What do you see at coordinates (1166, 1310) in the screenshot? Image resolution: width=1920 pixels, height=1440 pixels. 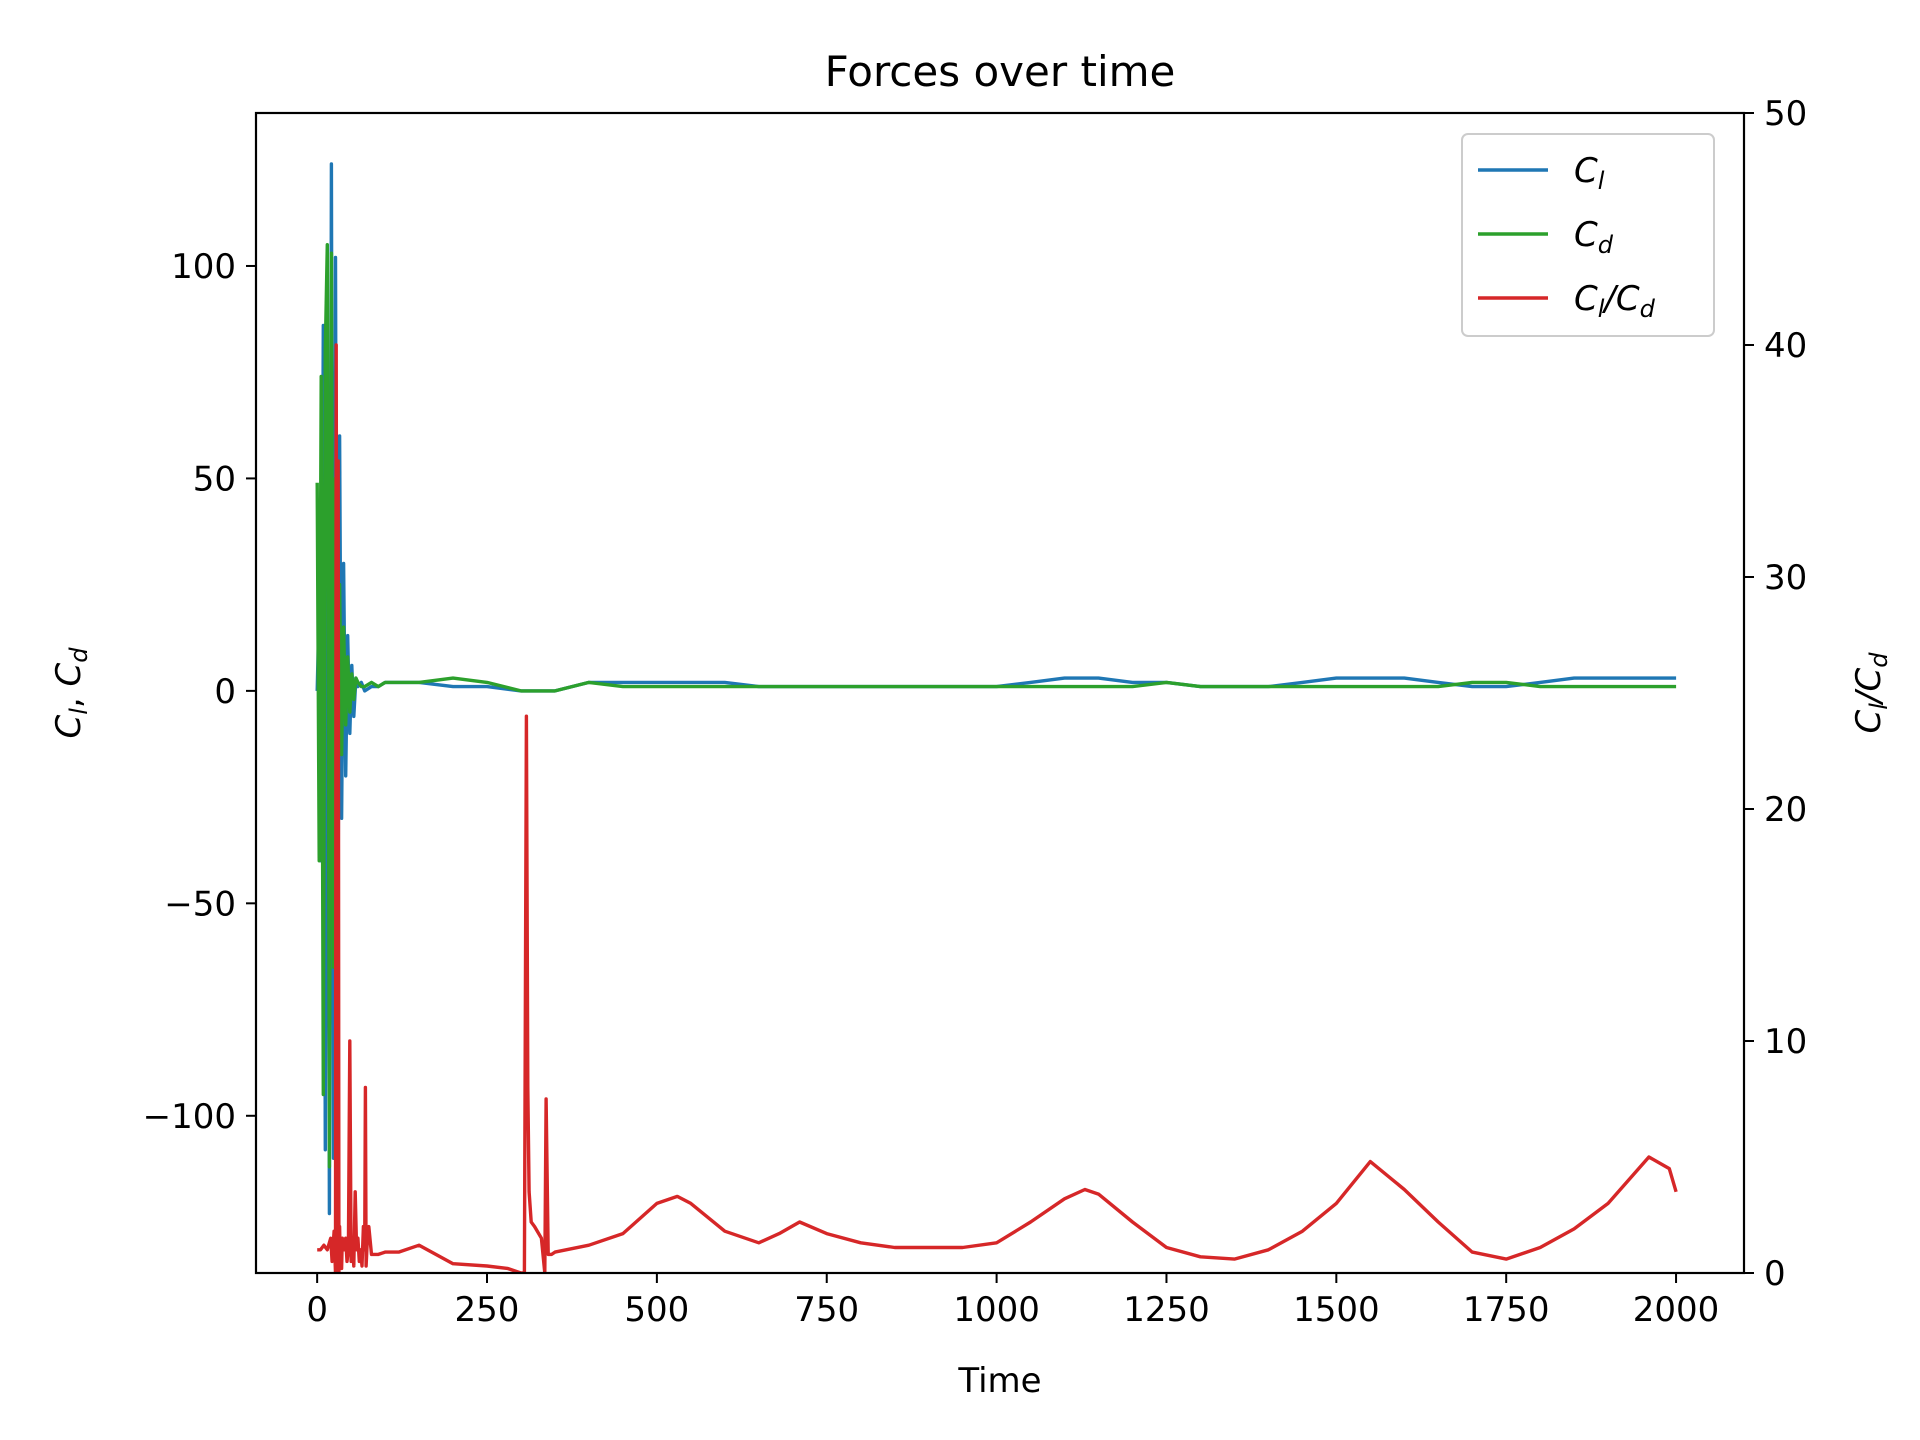 I see `x-tick-label: 1250` at bounding box center [1166, 1310].